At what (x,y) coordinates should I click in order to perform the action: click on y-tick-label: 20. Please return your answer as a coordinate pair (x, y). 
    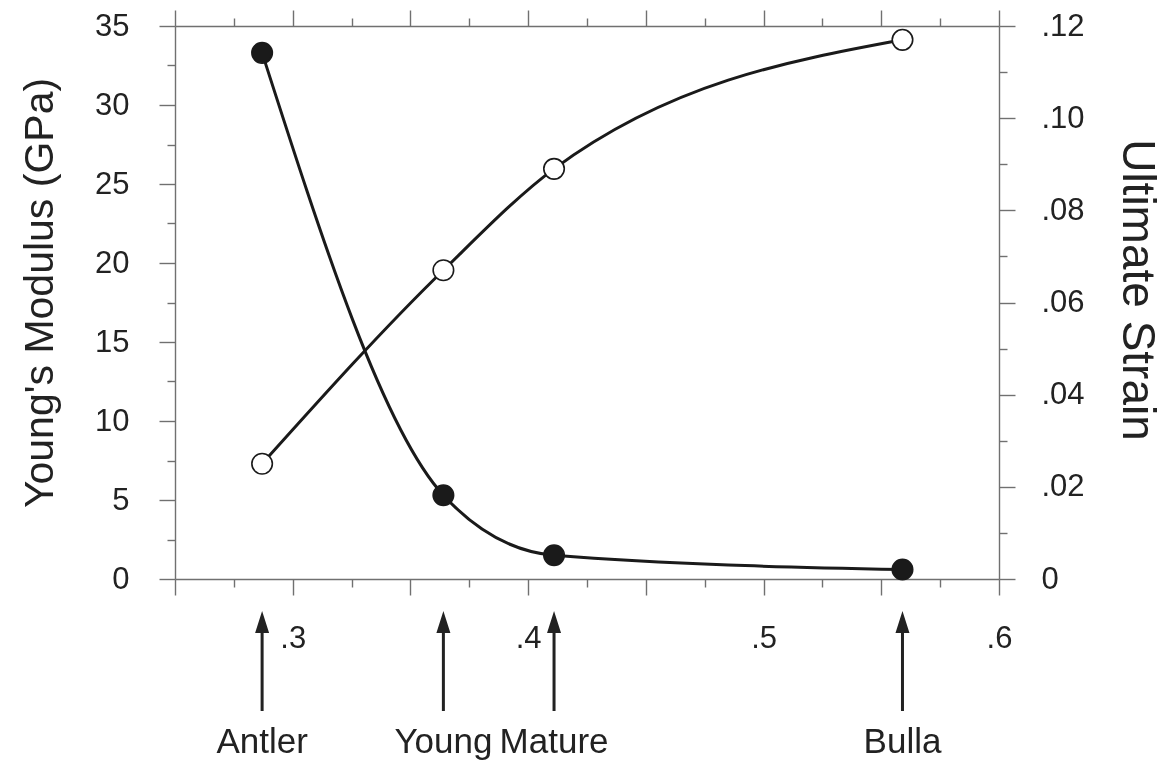
    Looking at the image, I should click on (112, 262).